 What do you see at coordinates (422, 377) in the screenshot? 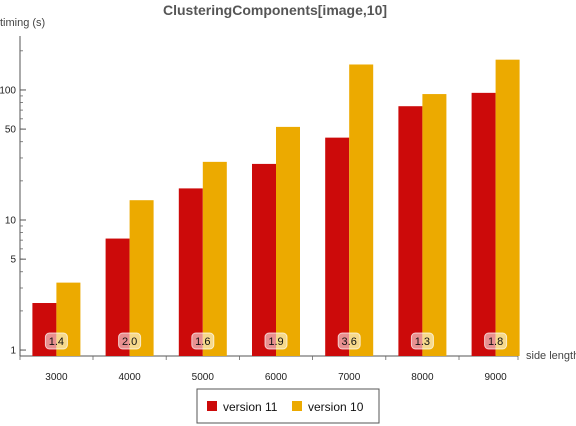
I see `x-tick-label: 8000` at bounding box center [422, 377].